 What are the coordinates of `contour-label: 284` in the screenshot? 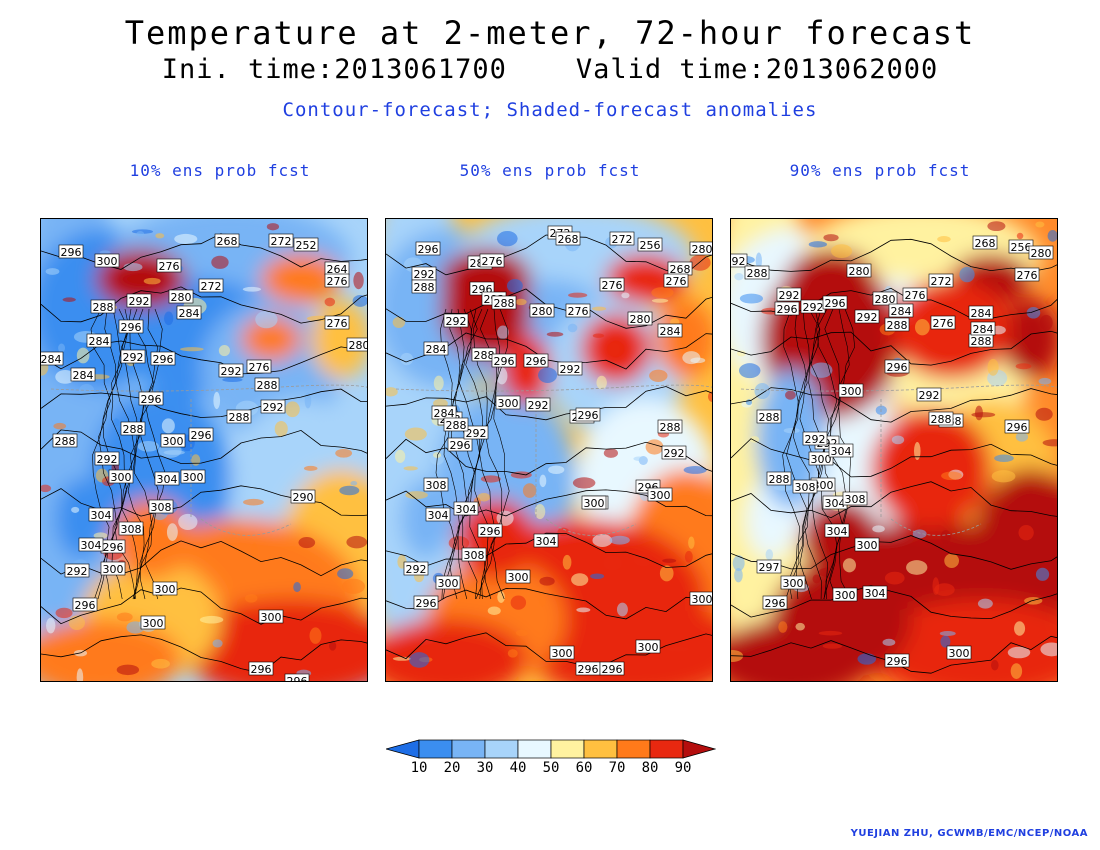 It's located at (83, 374).